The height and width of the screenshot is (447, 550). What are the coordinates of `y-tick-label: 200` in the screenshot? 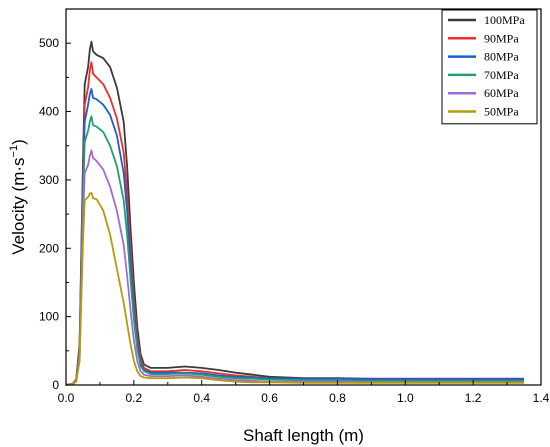 It's located at (49, 248).